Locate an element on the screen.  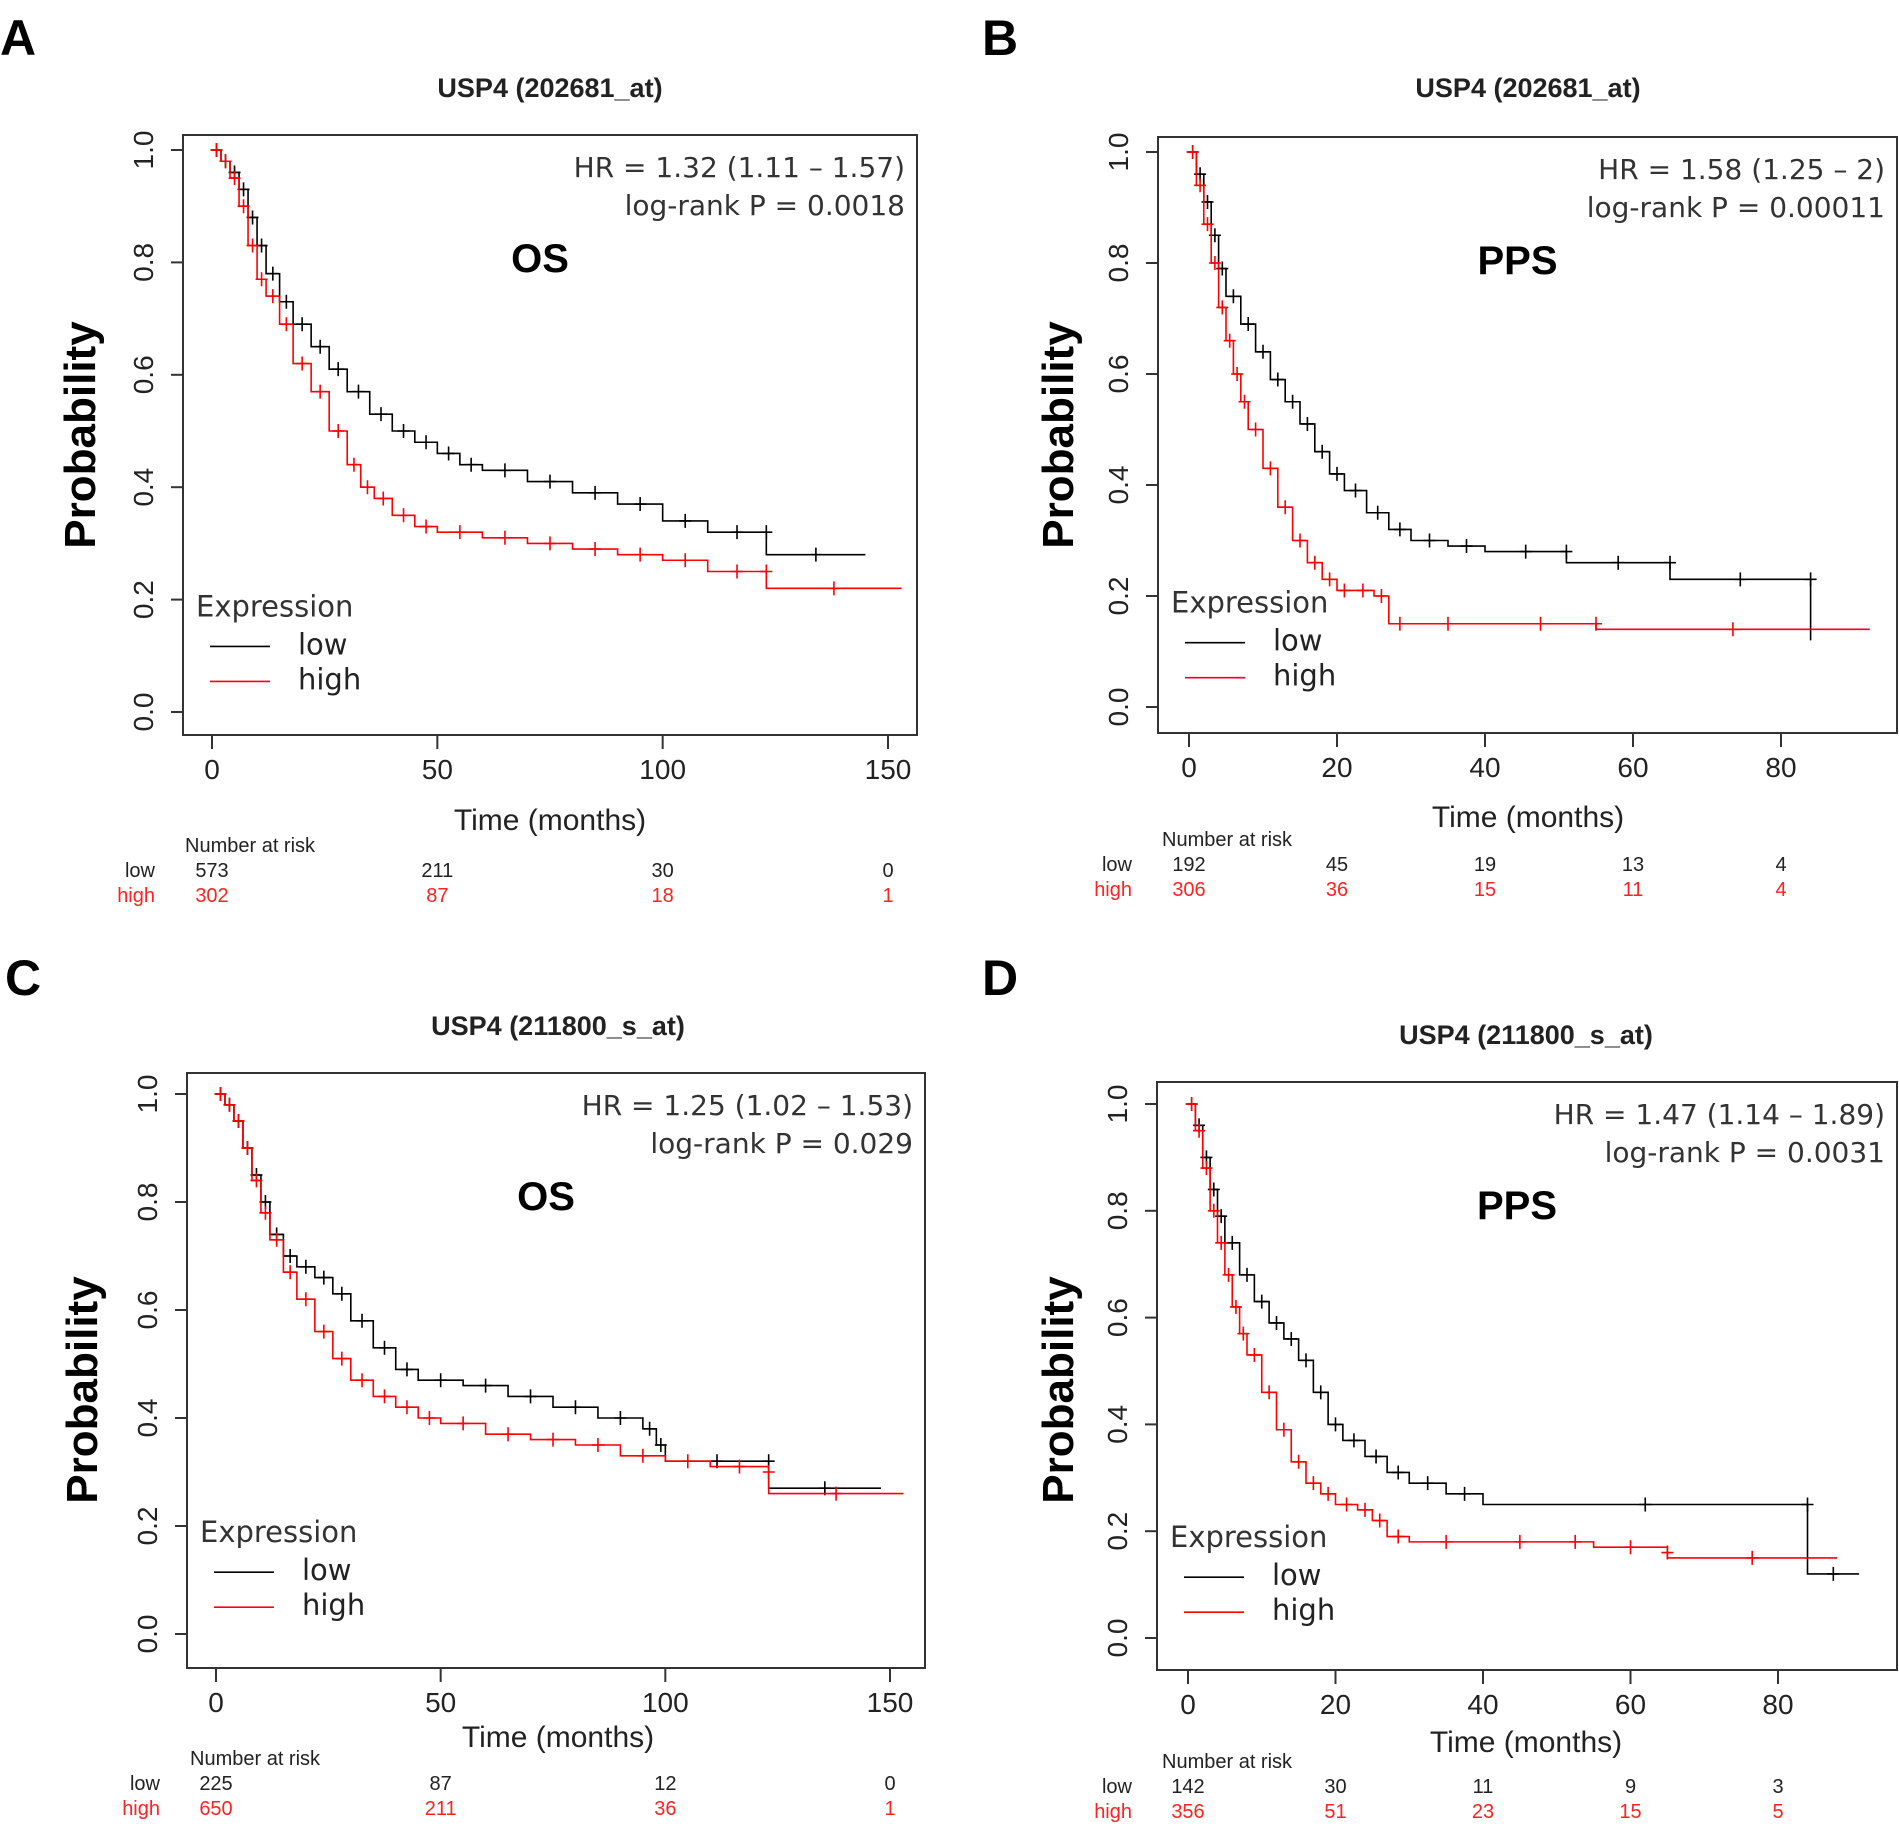
x-axis-label: Time (months) is located at coordinates (558, 1737).